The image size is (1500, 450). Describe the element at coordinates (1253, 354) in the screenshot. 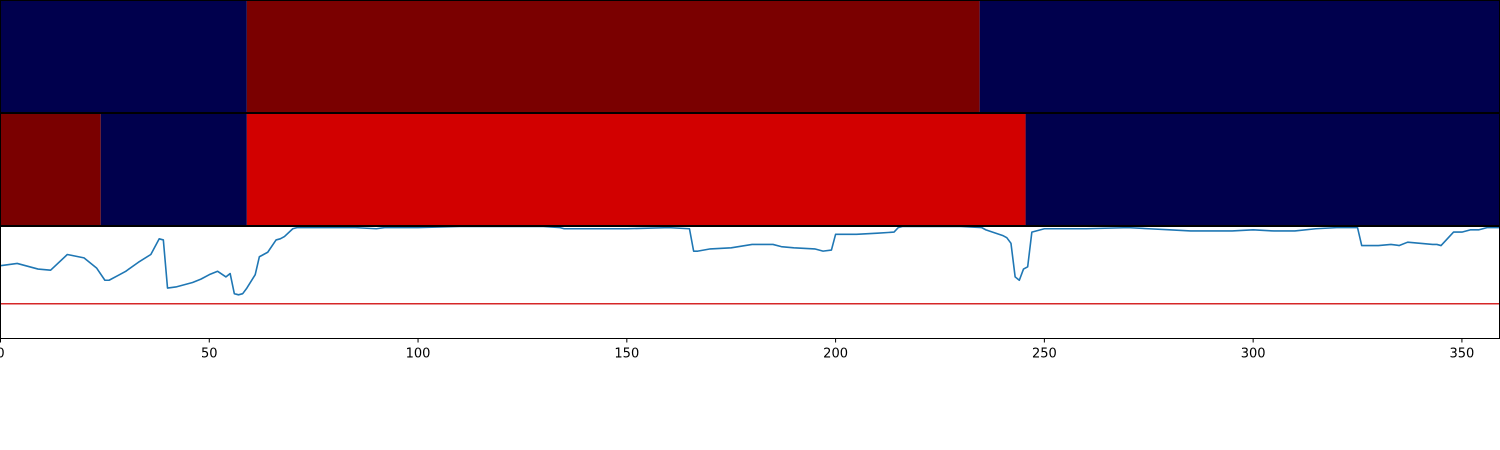

I see `x-tick-label-300: 300` at that location.